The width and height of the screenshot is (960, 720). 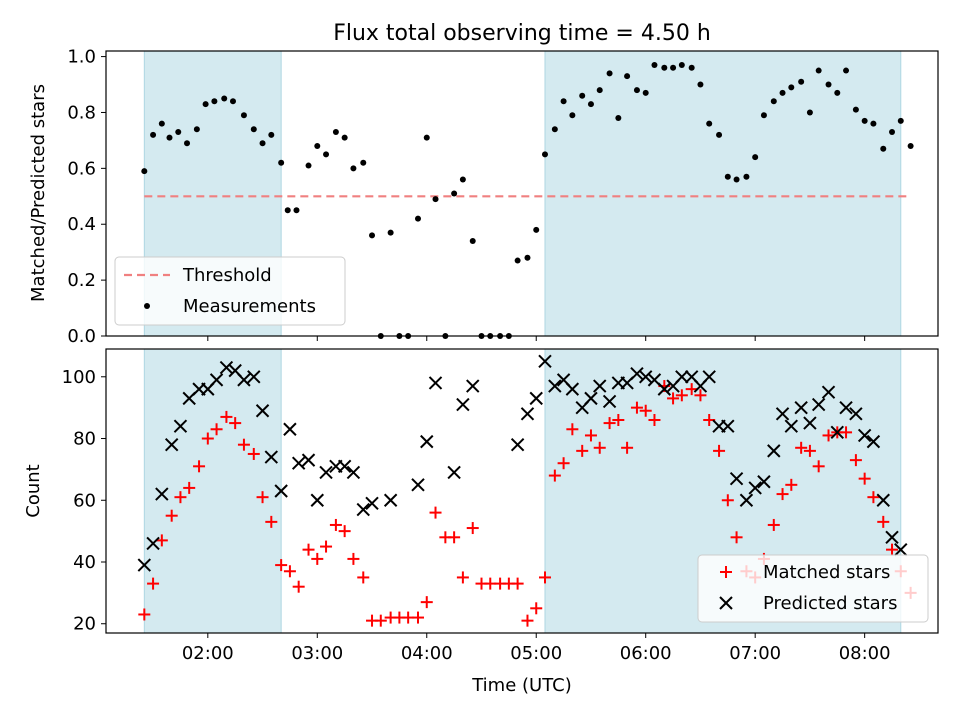 What do you see at coordinates (81, 336) in the screenshot?
I see `y-tick-label: 0.0` at bounding box center [81, 336].